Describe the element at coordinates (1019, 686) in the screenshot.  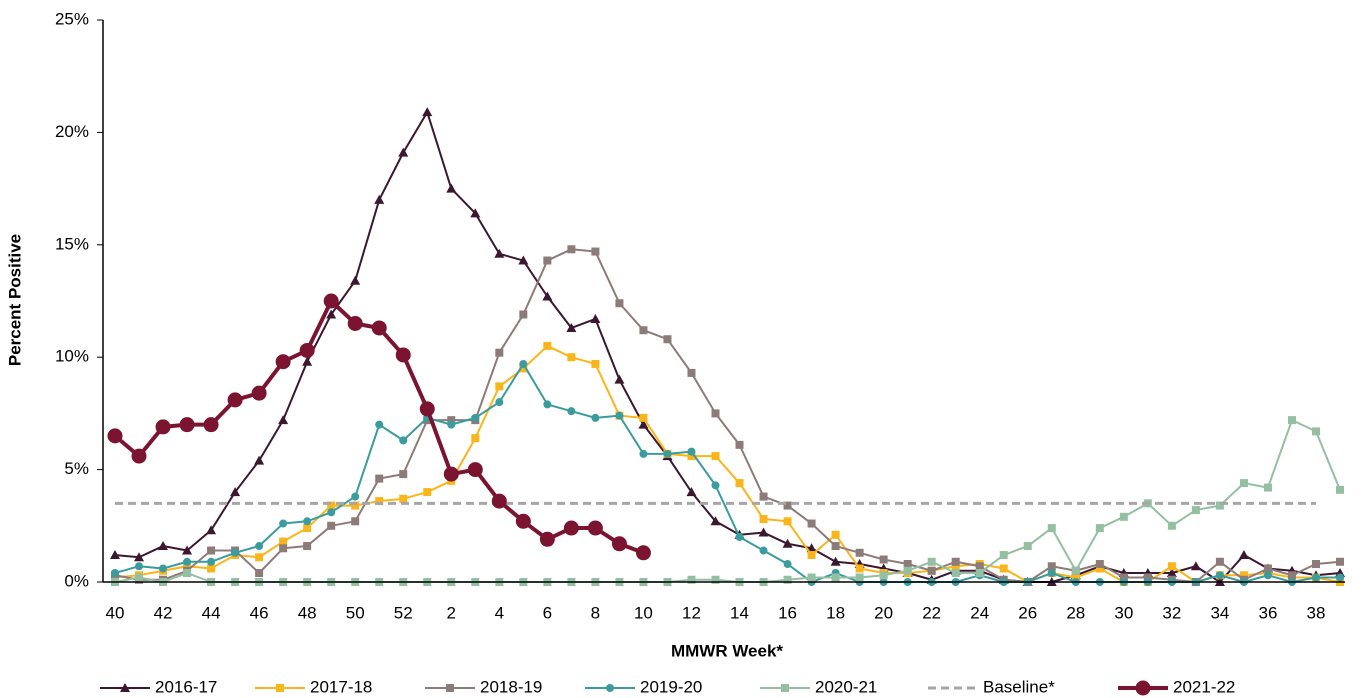
I see `legend-label: Baseline*` at that location.